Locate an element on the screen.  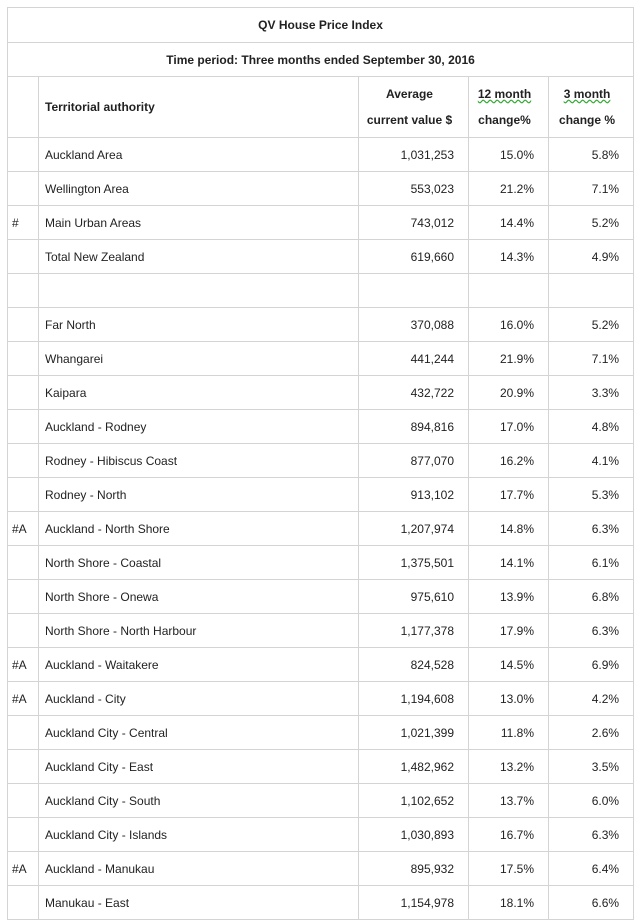
change-12m: 14.1% is located at coordinates (508, 562).